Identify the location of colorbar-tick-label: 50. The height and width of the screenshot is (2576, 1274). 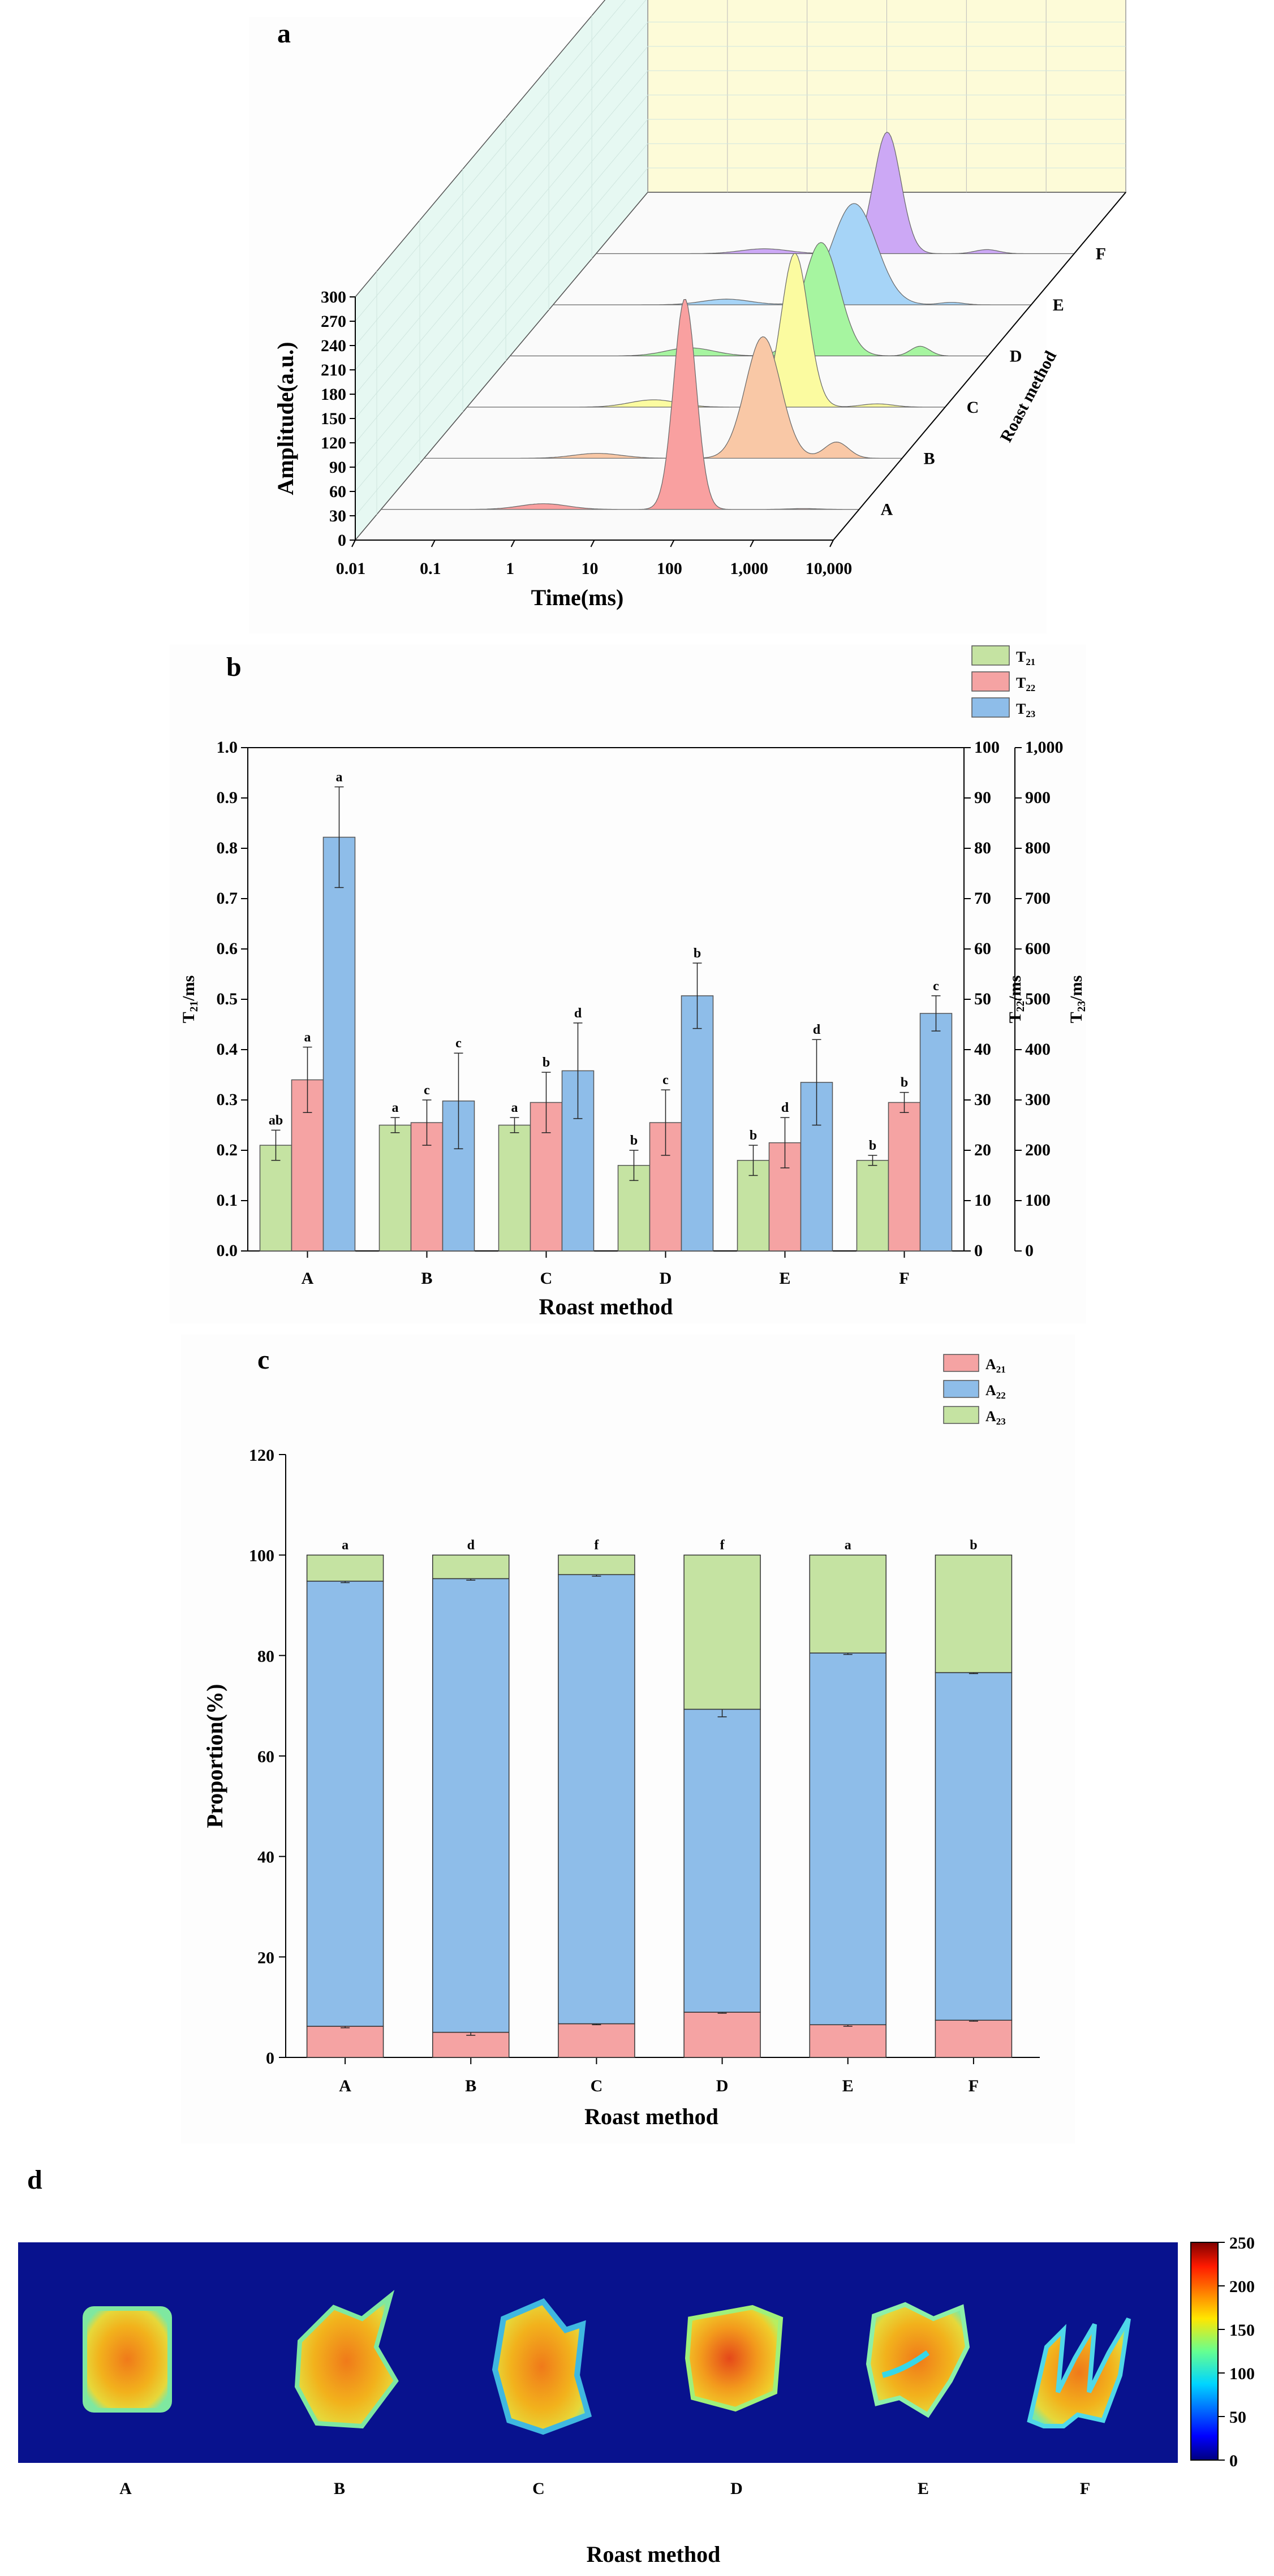
(1237, 2418).